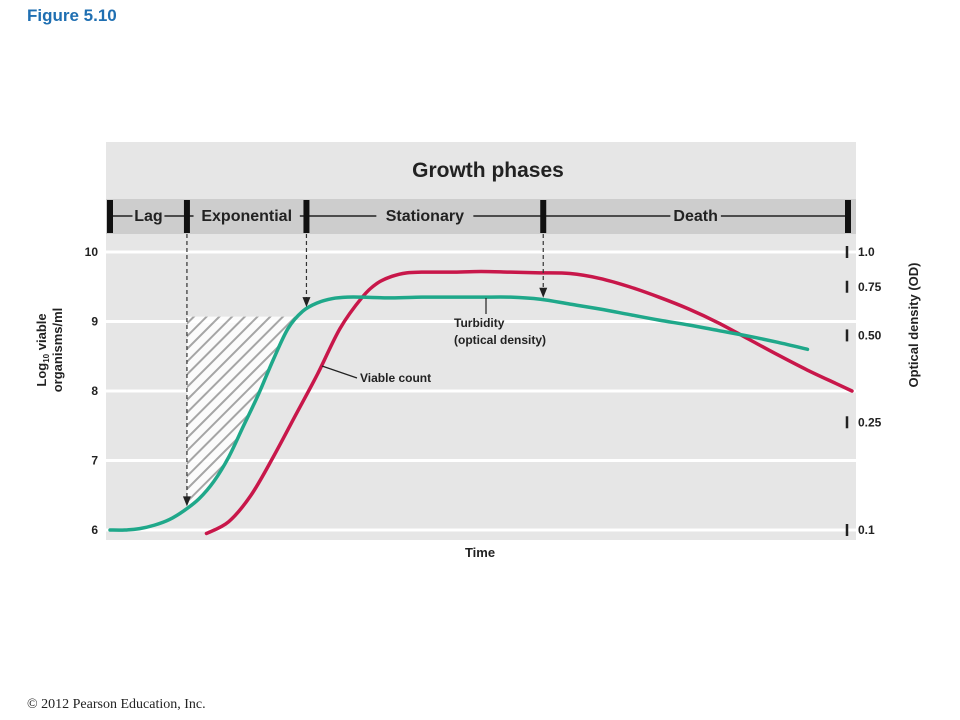  Describe the element at coordinates (866, 252) in the screenshot. I see `y-tick-right-0: 1.0` at that location.